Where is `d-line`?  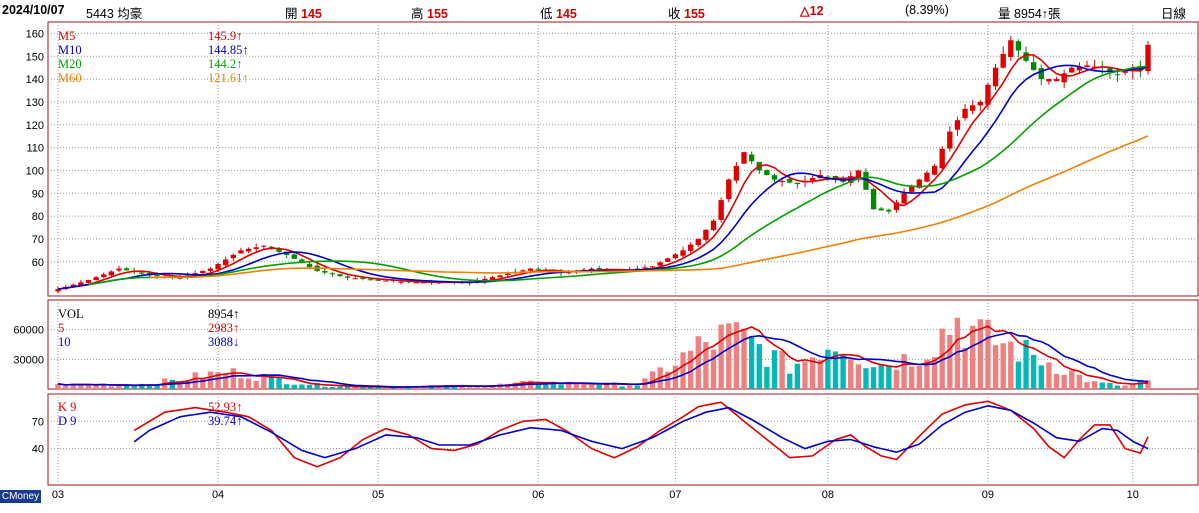 d-line is located at coordinates (641, 431).